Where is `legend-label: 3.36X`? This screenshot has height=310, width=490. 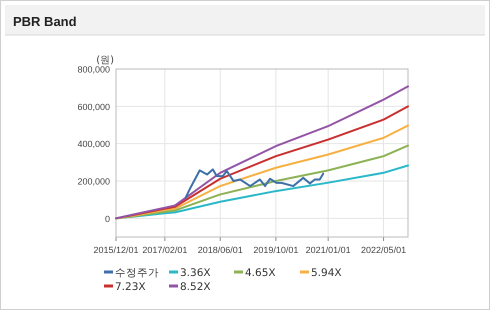 legend-label: 3.36X is located at coordinates (195, 273).